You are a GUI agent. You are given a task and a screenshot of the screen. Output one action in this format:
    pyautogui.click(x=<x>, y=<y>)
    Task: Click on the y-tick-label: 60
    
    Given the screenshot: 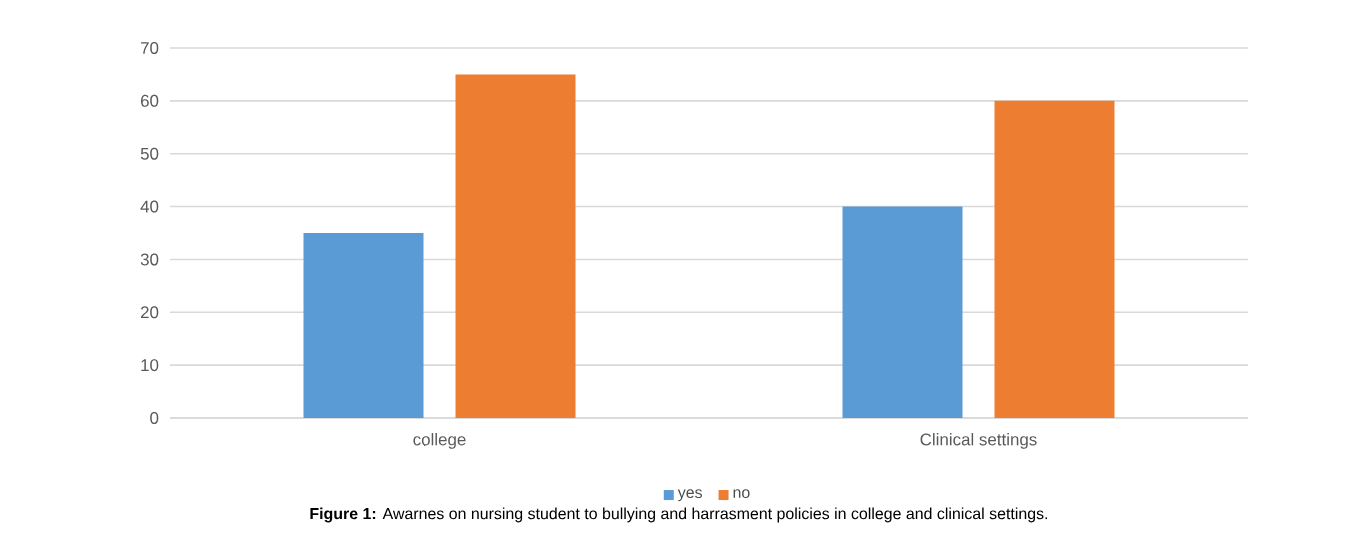 What is the action you would take?
    pyautogui.click(x=150, y=100)
    